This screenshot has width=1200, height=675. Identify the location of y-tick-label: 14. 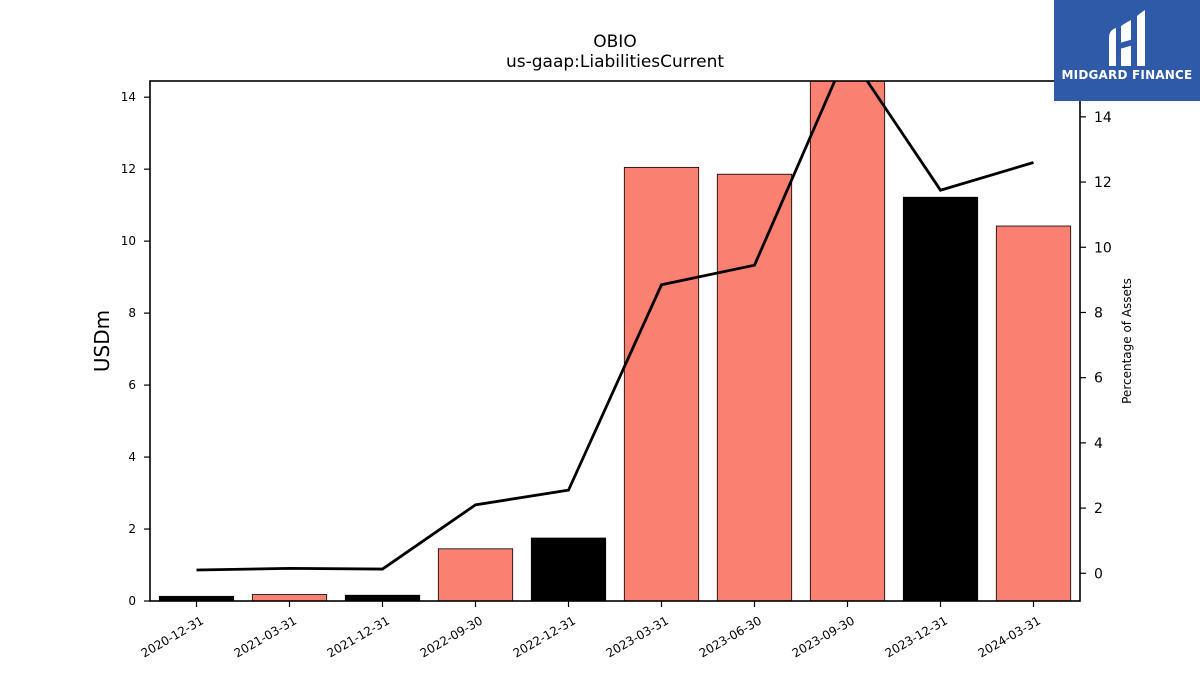
(128, 97).